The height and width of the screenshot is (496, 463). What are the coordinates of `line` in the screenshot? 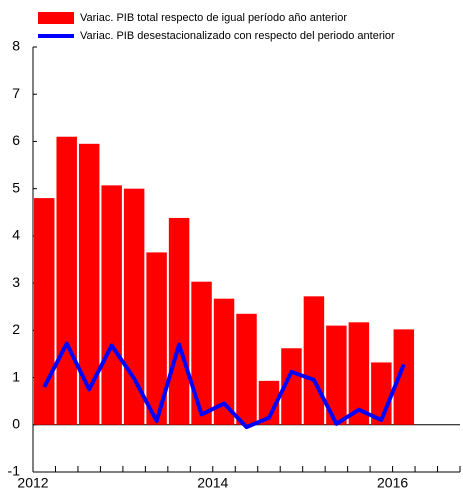 It's located at (224, 385).